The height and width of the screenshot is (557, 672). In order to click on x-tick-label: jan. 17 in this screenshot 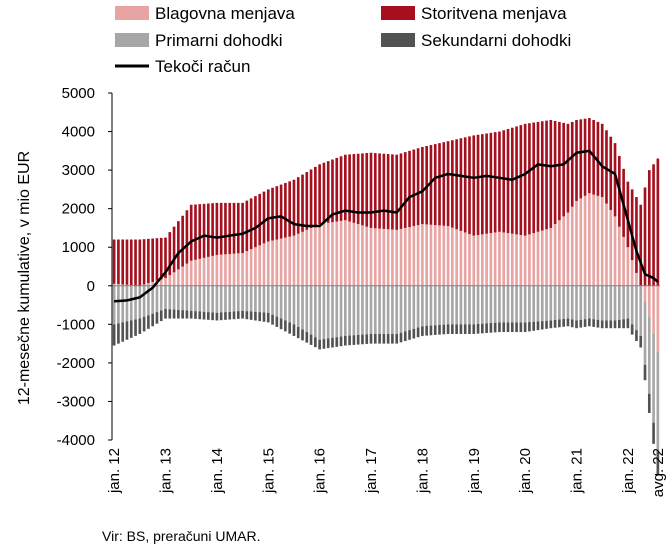, I will do `click(371, 471)`.